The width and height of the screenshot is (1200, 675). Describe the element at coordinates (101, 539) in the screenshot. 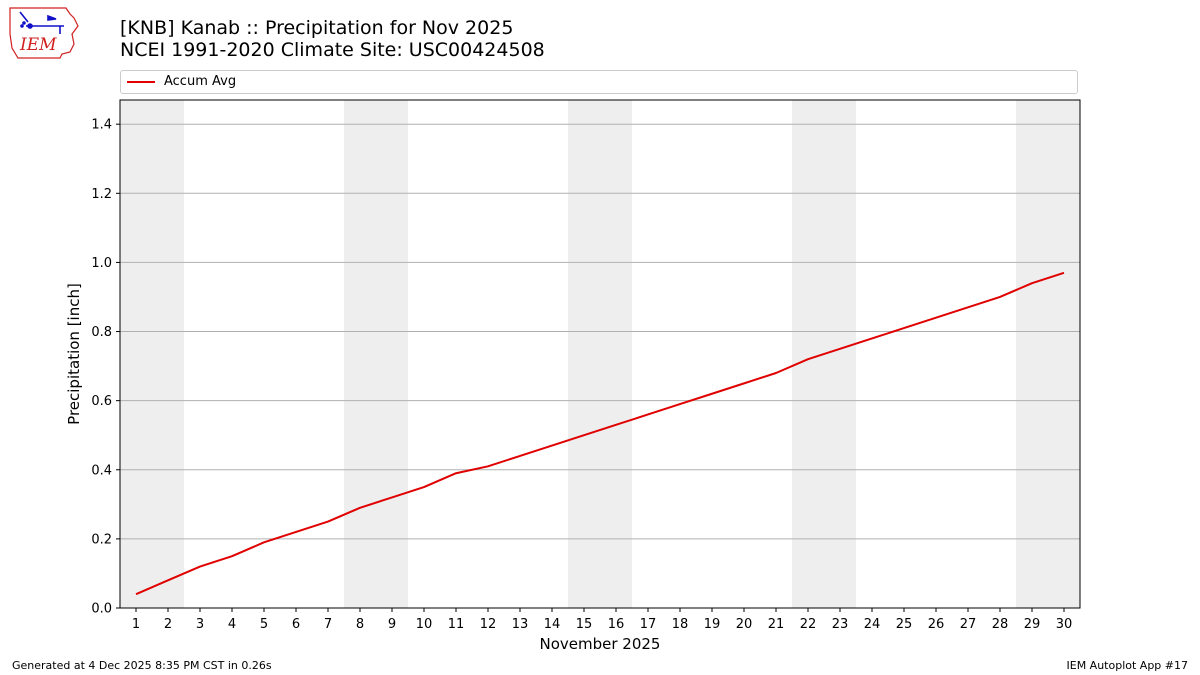

I see `y-tick-label: 0.2` at that location.